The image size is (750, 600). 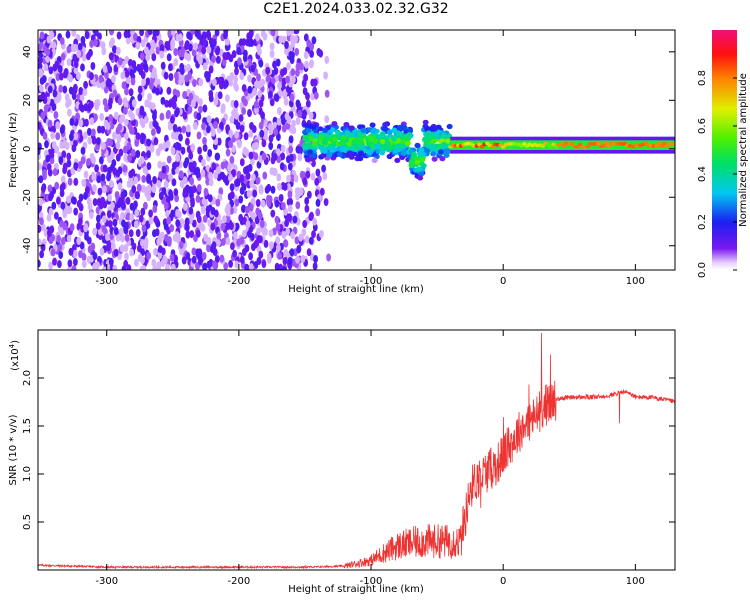 What do you see at coordinates (27, 522) in the screenshot?
I see `bottom-y-tick-label: 0.5` at bounding box center [27, 522].